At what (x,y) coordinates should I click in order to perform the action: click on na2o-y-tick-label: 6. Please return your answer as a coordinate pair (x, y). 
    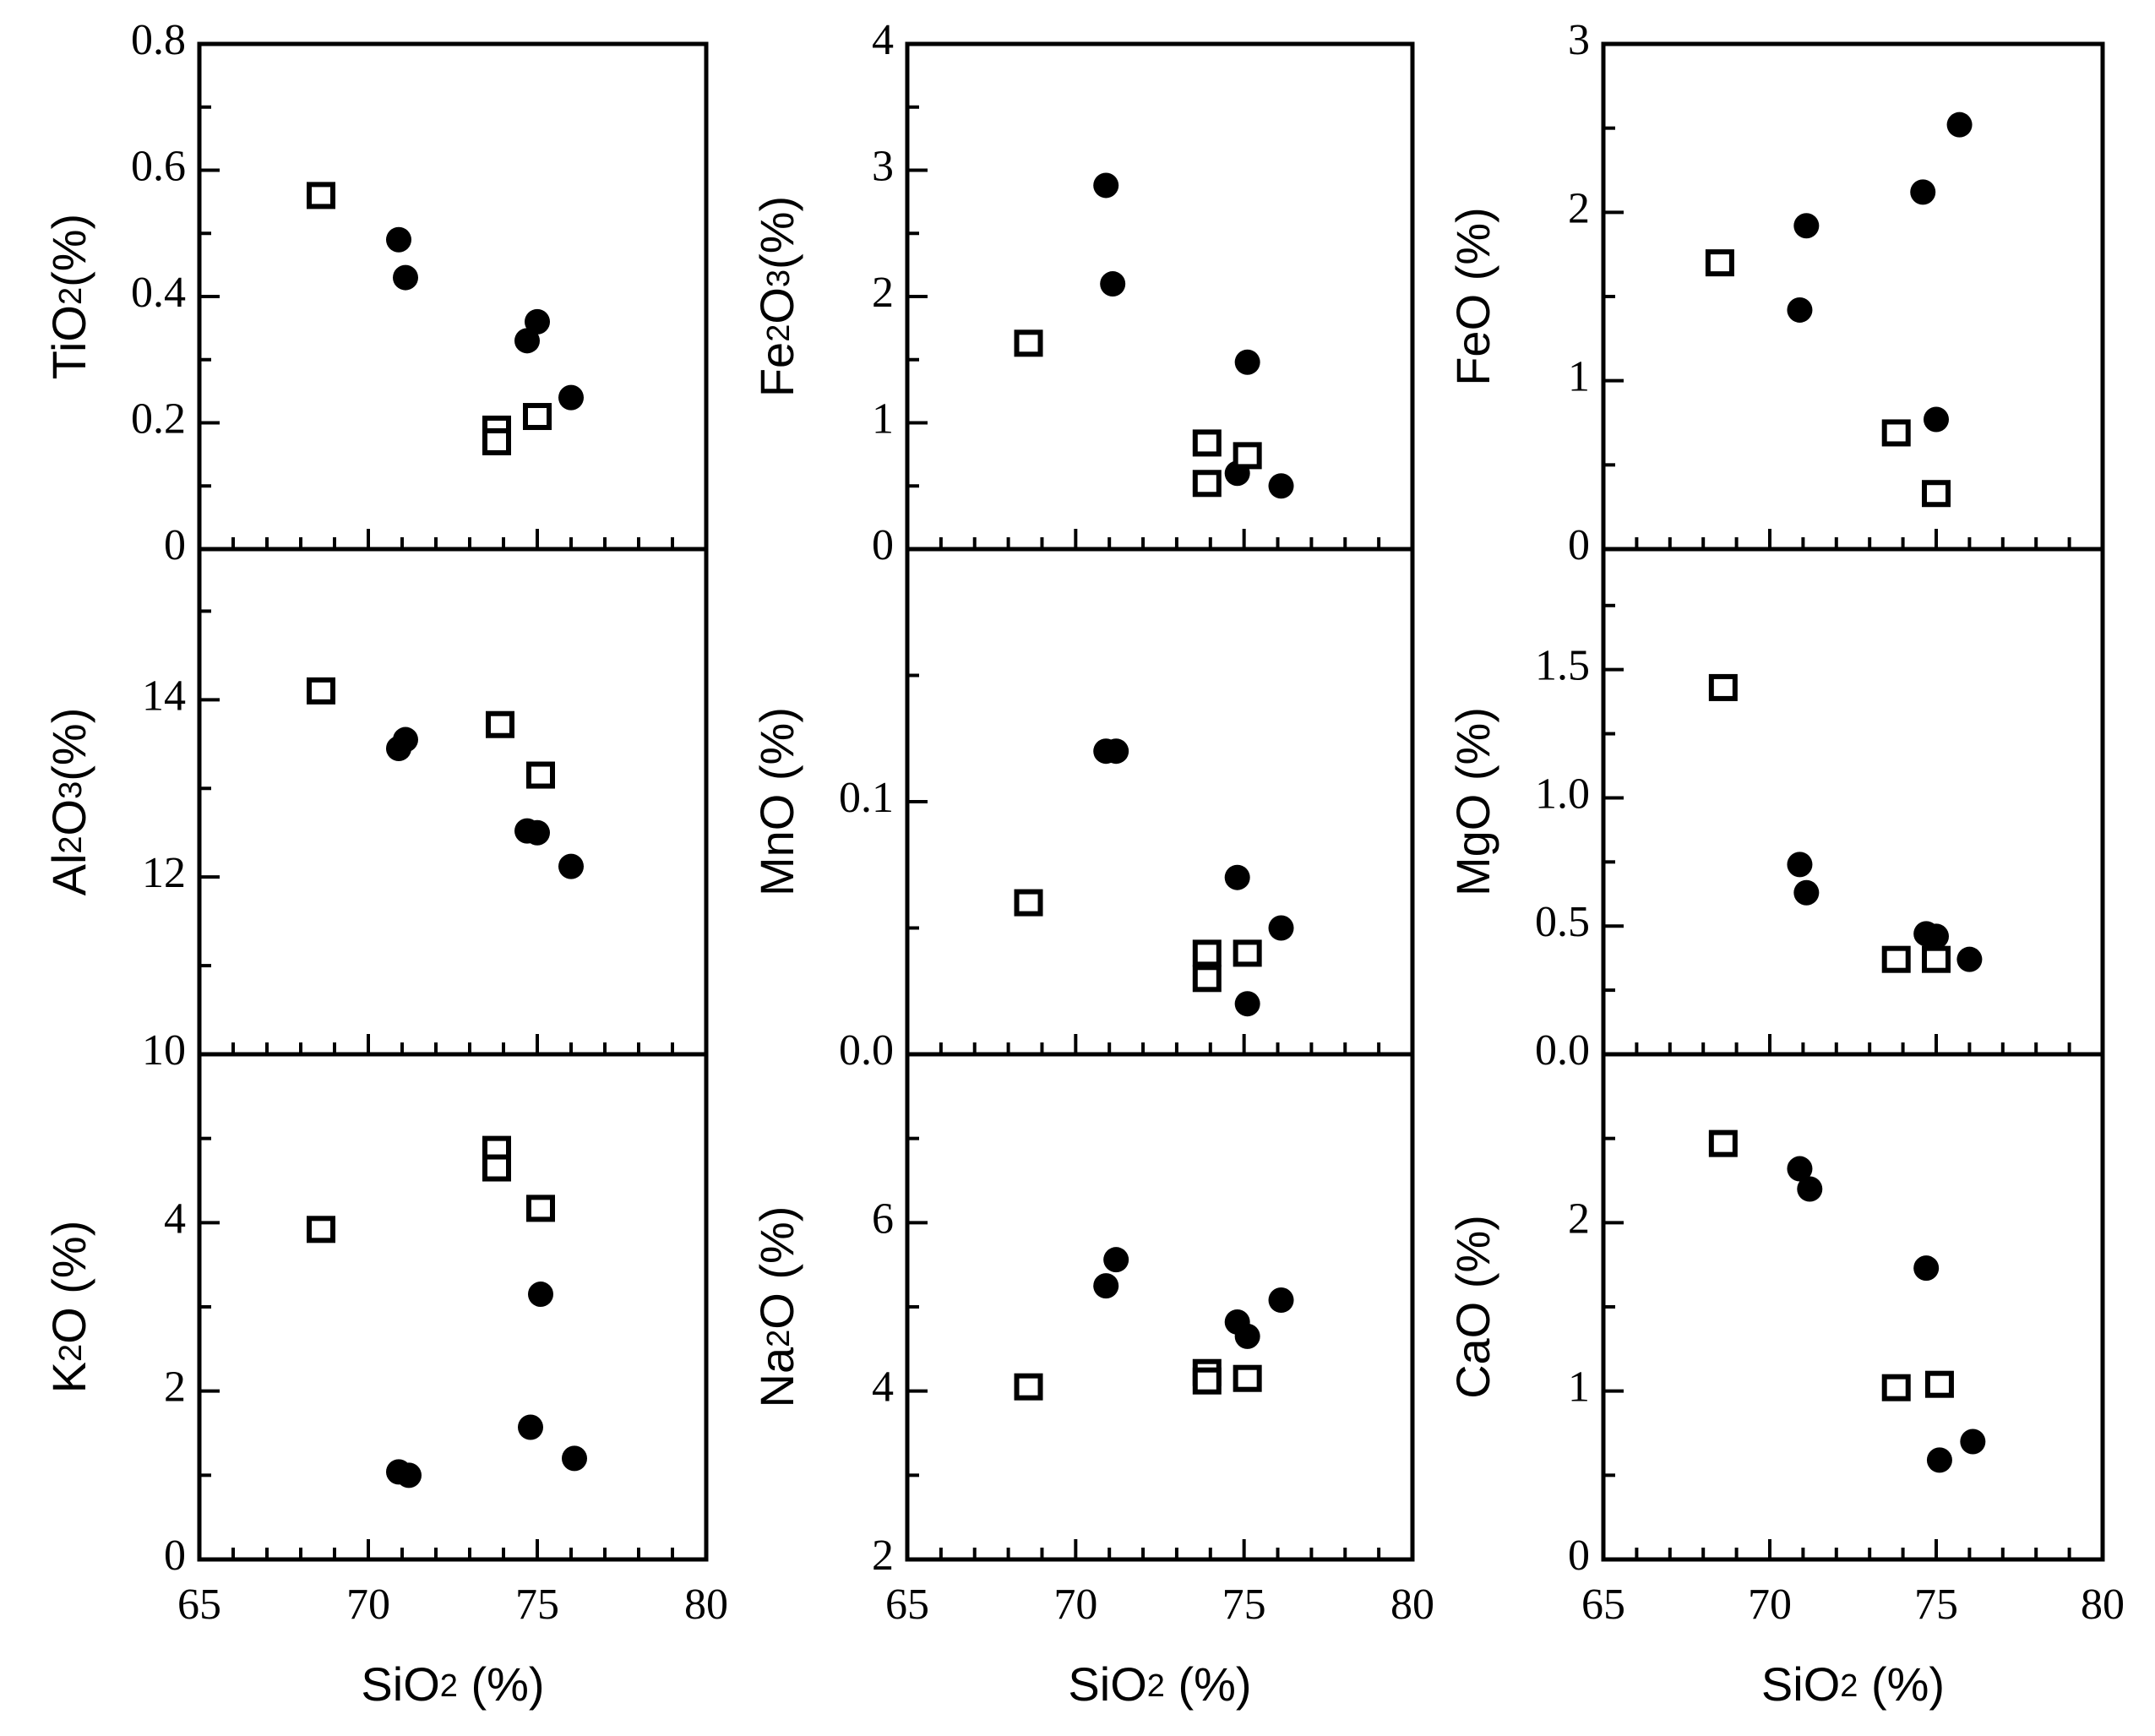
    Looking at the image, I should click on (883, 1219).